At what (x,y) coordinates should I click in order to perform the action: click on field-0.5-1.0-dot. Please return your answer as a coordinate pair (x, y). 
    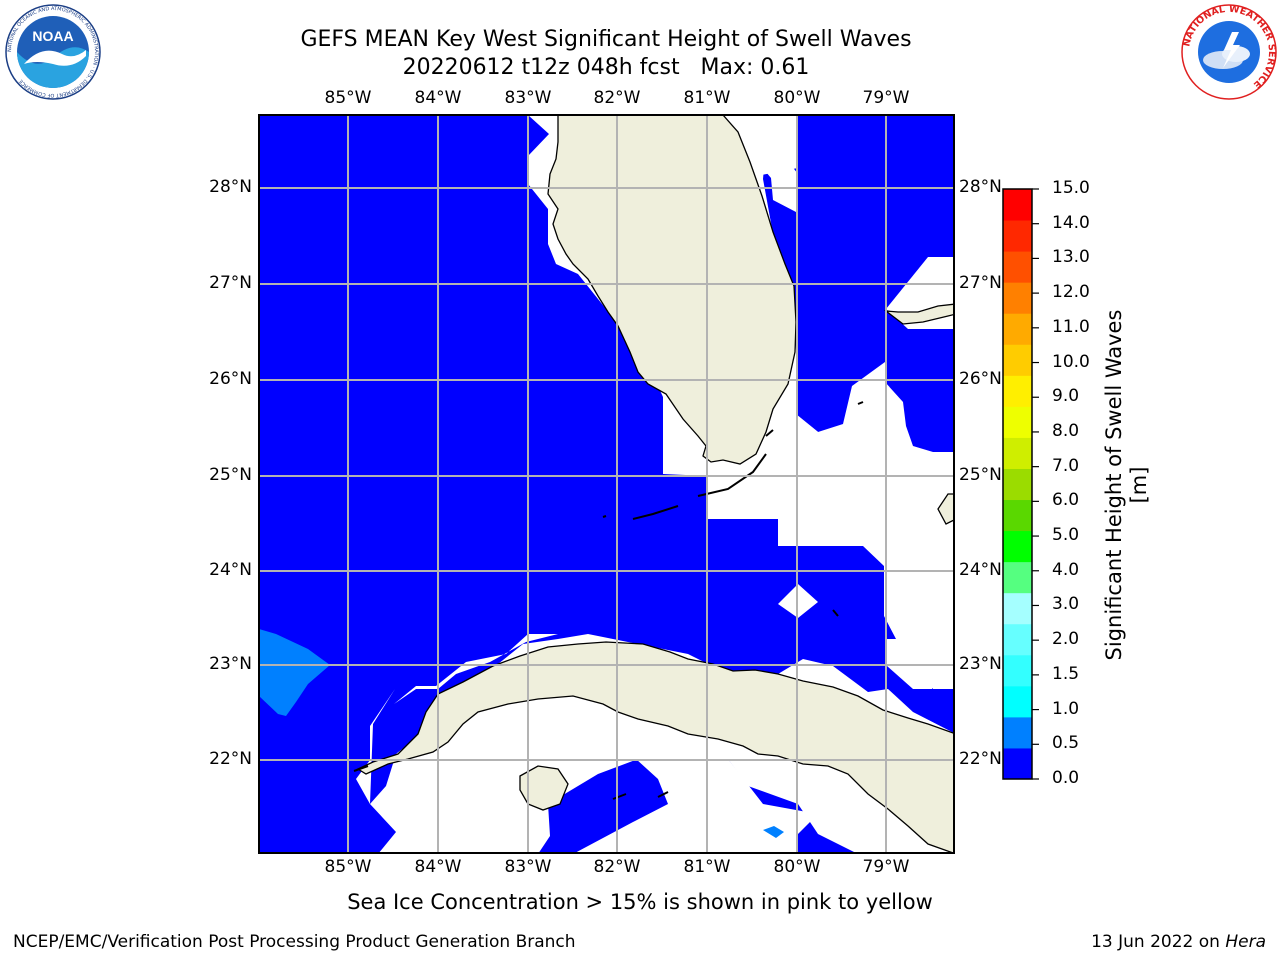
    Looking at the image, I should click on (773, 832).